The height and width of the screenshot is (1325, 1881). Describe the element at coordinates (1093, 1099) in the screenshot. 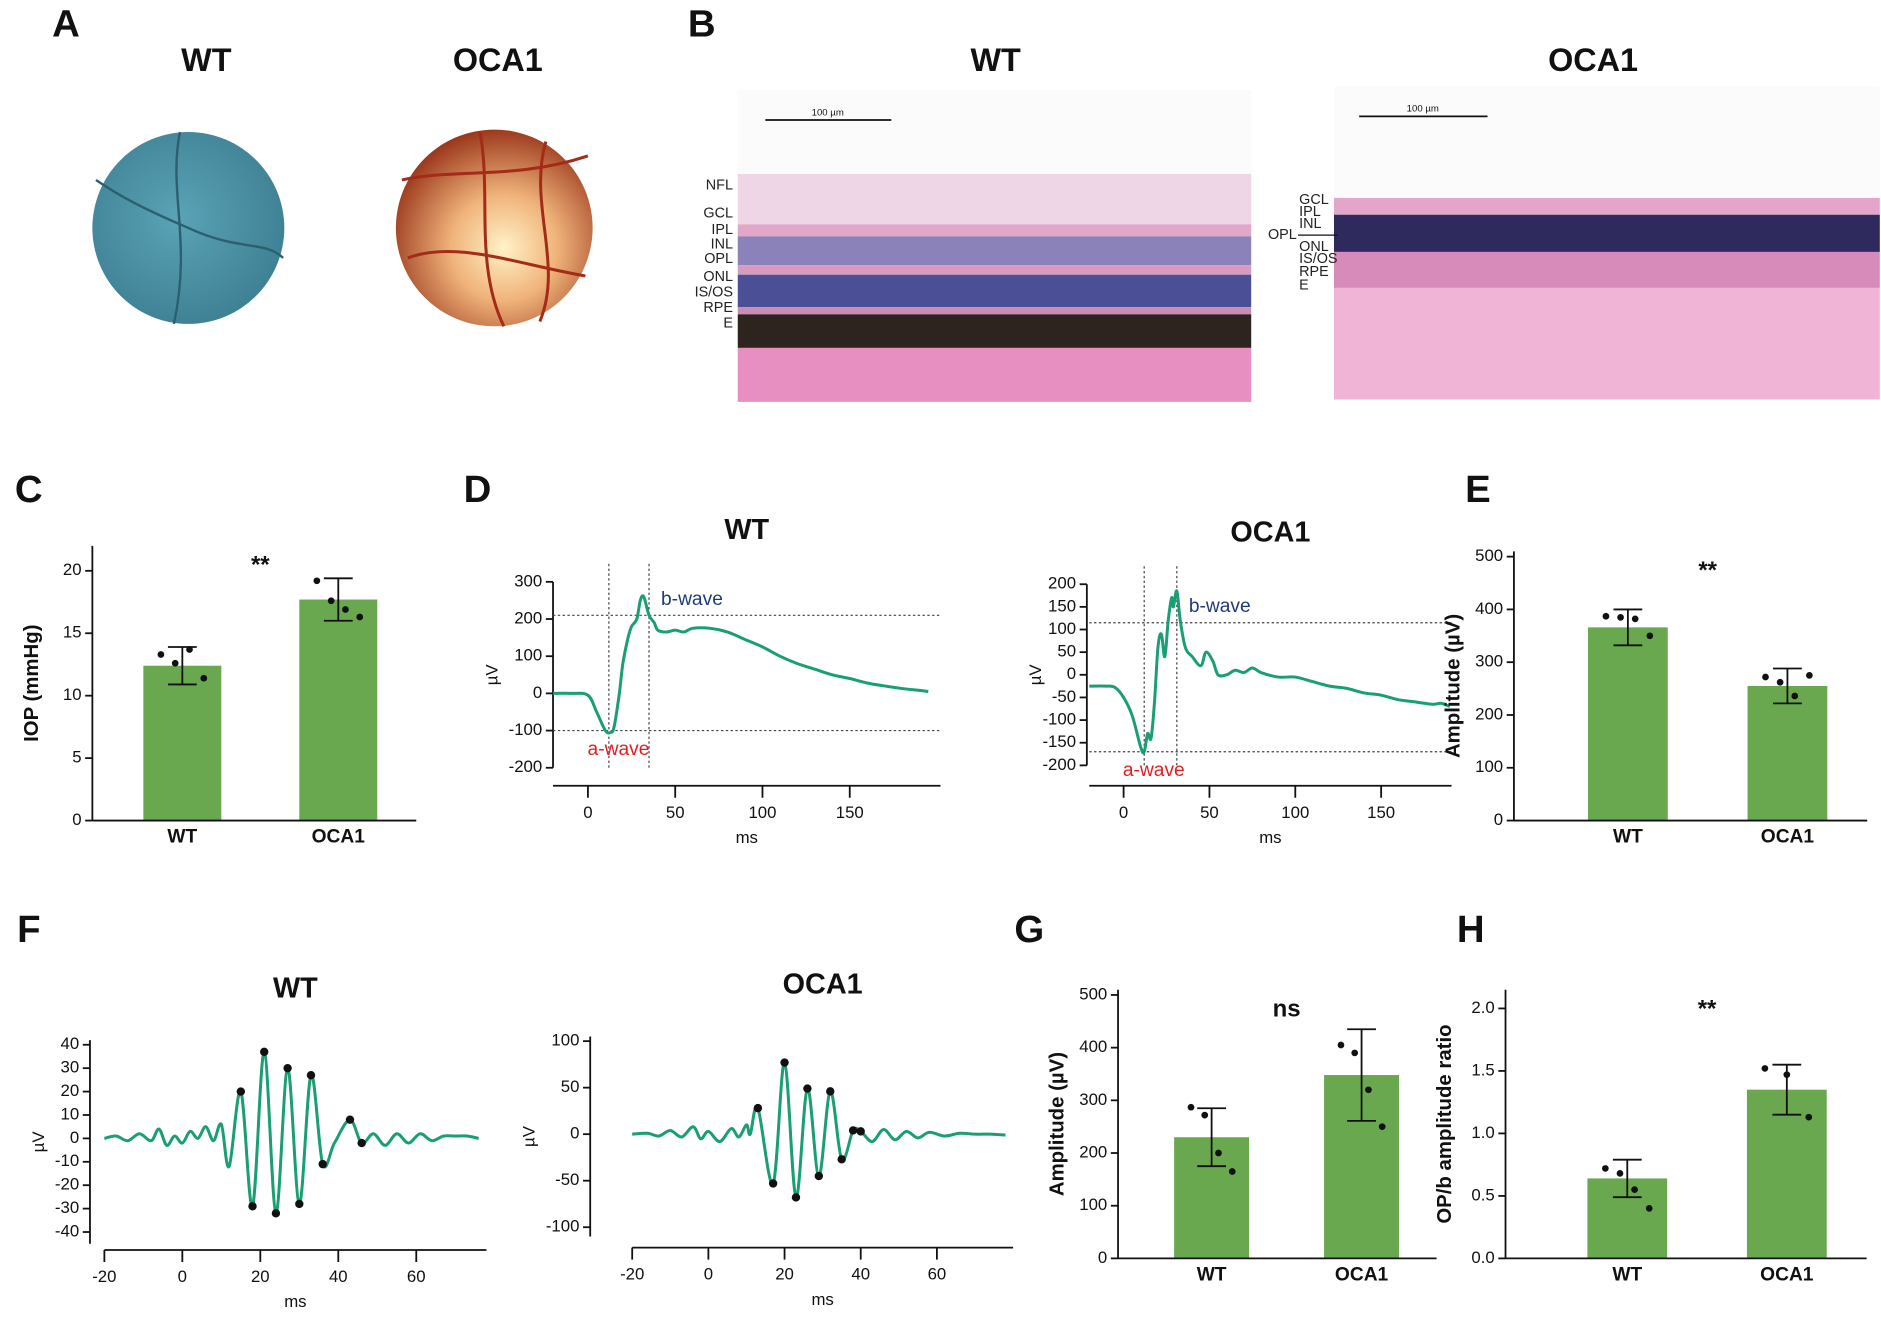

I see `y-tick-label: 300` at that location.